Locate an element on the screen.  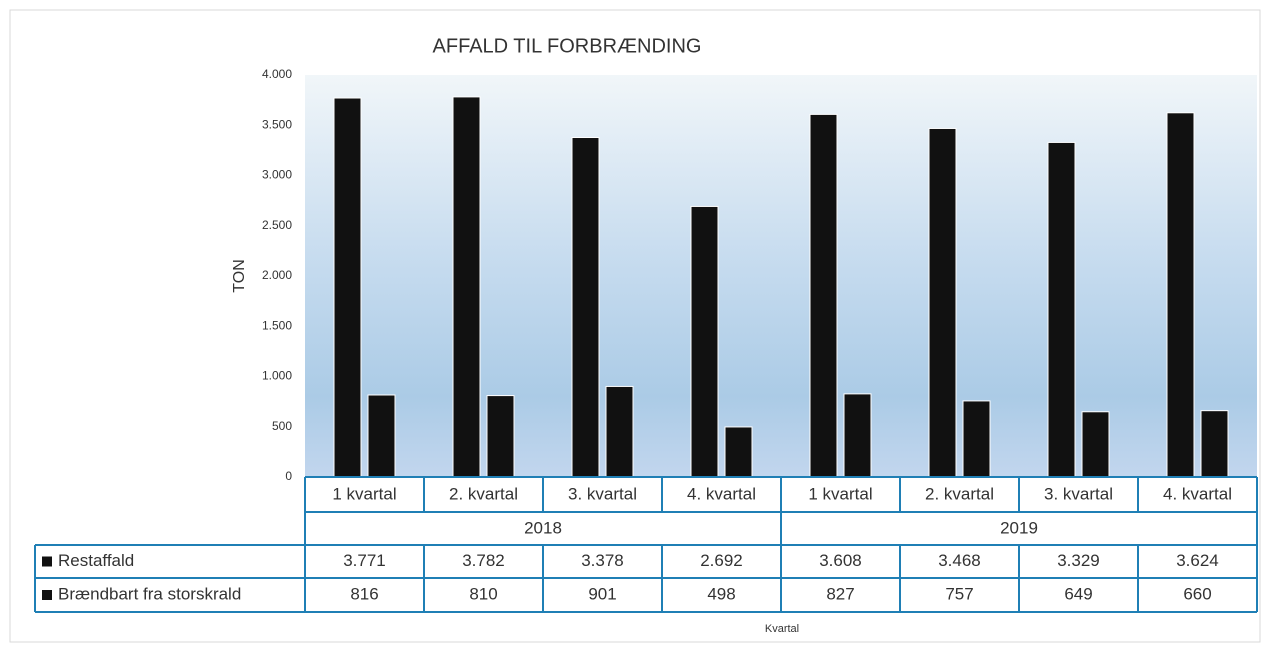
table-value: 649 is located at coordinates (1078, 593).